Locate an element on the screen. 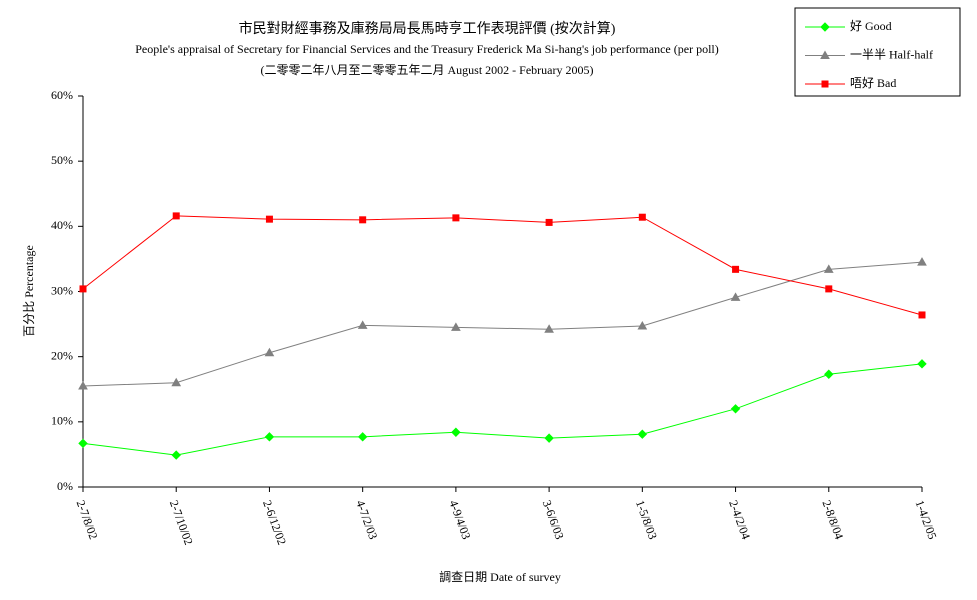 This screenshot has width=977, height=600. x-tick-label: 2-6/12/02 is located at coordinates (274, 522).